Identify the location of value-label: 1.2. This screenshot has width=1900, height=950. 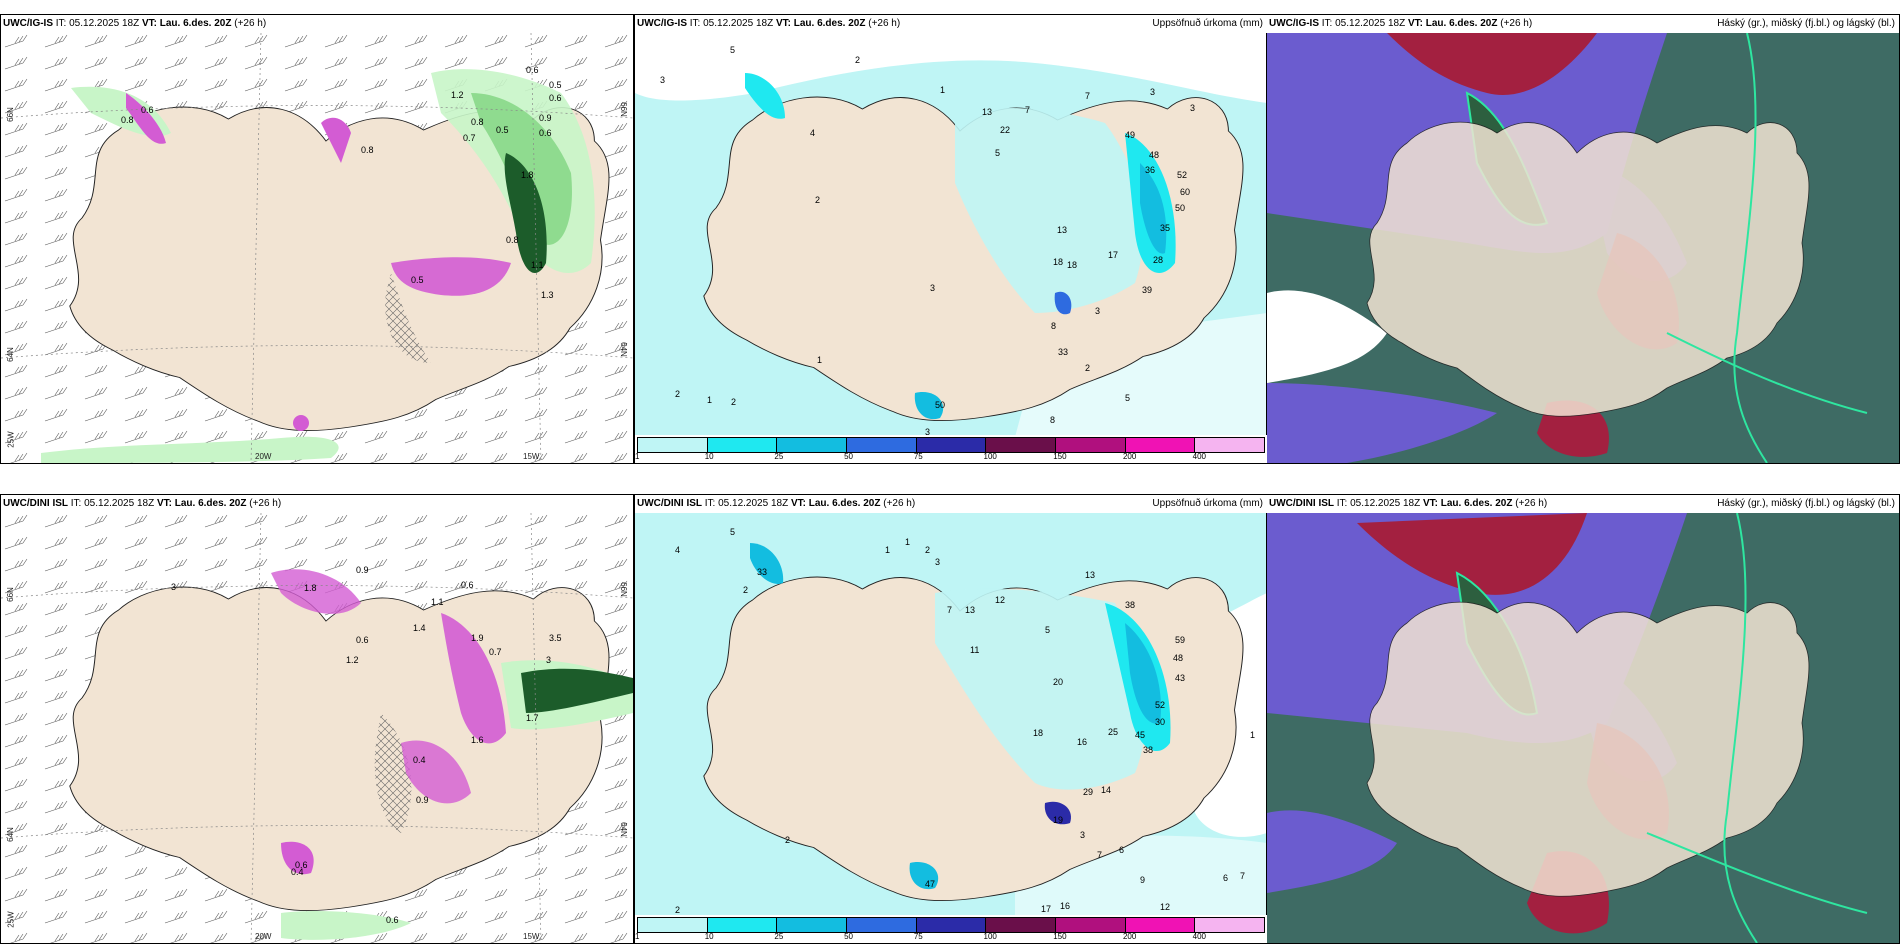
(352, 660).